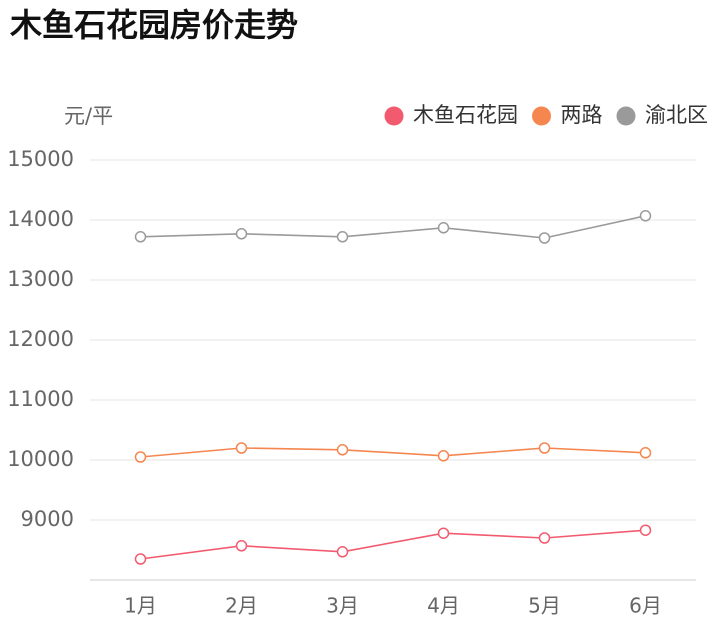 This screenshot has height=640, width=718. Describe the element at coordinates (544, 606) in the screenshot. I see `x-tick-label: 5月` at that location.